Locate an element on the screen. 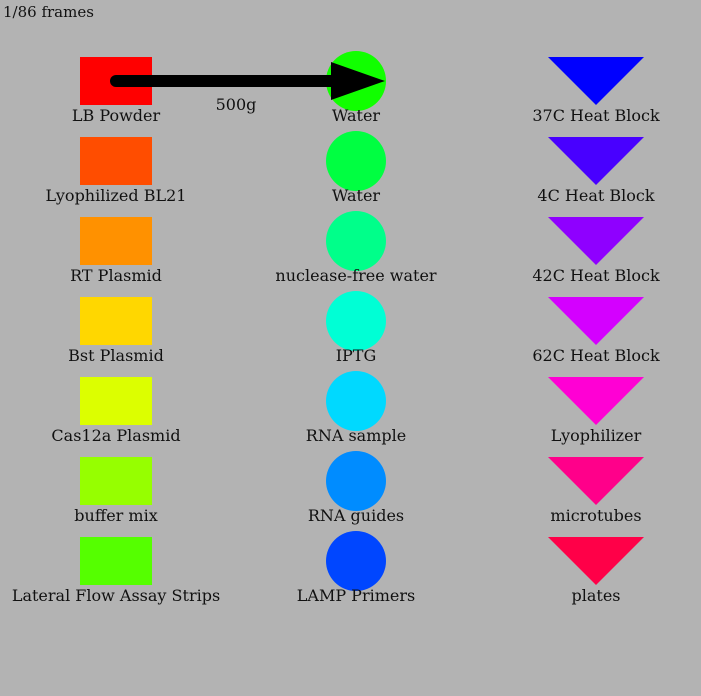 The image size is (701, 696). node-square: Lyophilized BL21 is located at coordinates (118, 177).